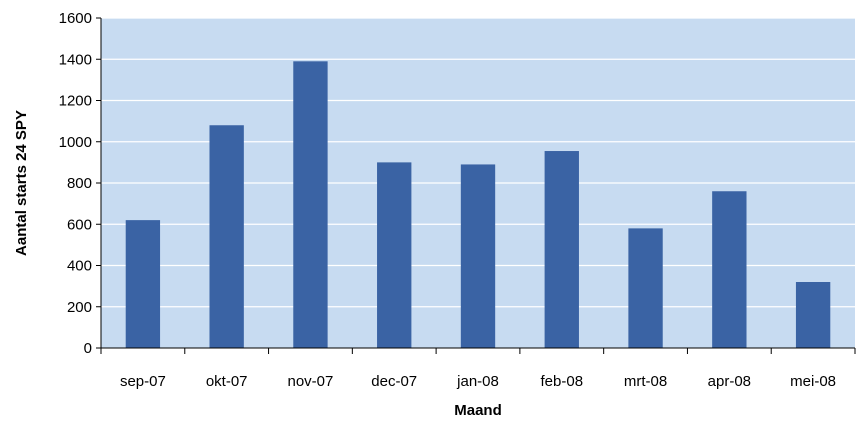  What do you see at coordinates (143, 381) in the screenshot?
I see `x-tick-label: sep-07` at bounding box center [143, 381].